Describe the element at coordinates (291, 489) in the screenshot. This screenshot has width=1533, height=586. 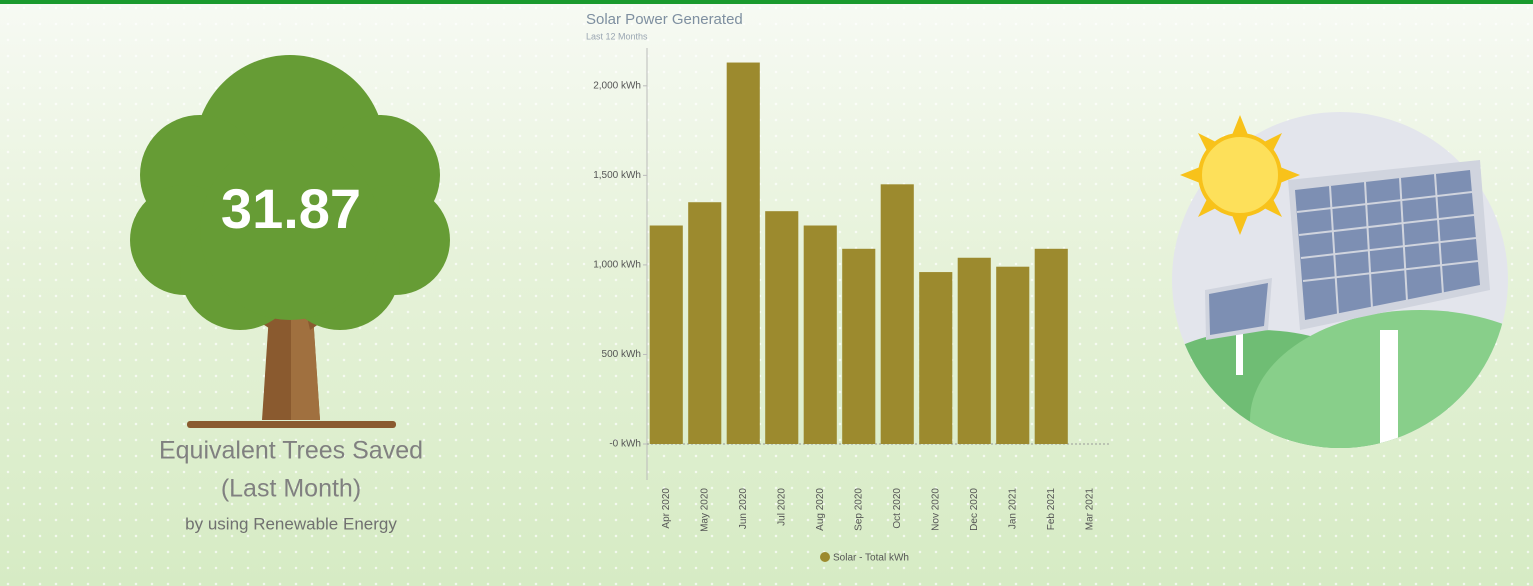
I see `caption-line: (Last Month)` at that location.